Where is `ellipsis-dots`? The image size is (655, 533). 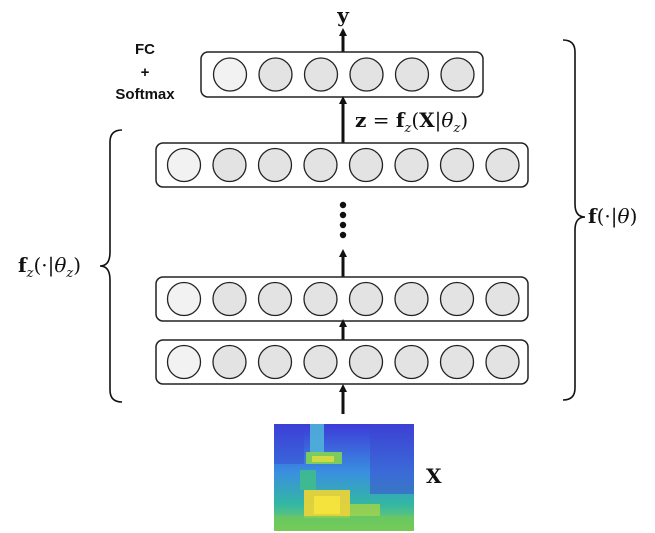 ellipsis-dots is located at coordinates (343, 220).